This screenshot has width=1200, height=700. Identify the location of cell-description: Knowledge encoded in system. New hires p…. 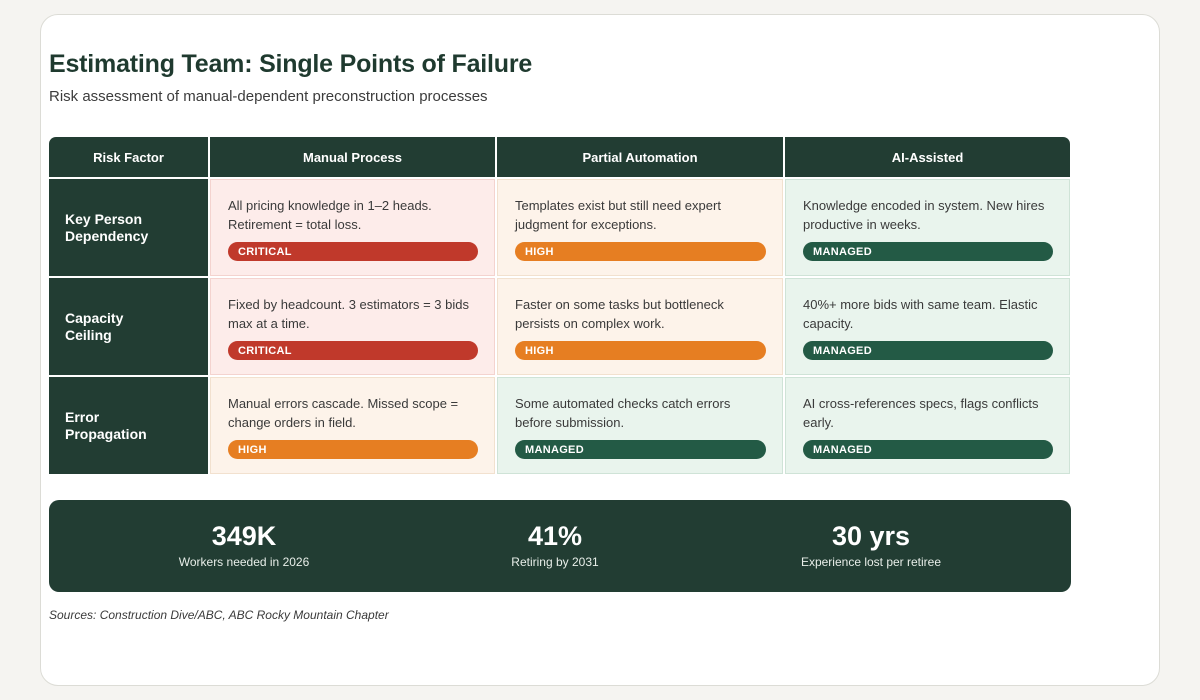
(924, 215).